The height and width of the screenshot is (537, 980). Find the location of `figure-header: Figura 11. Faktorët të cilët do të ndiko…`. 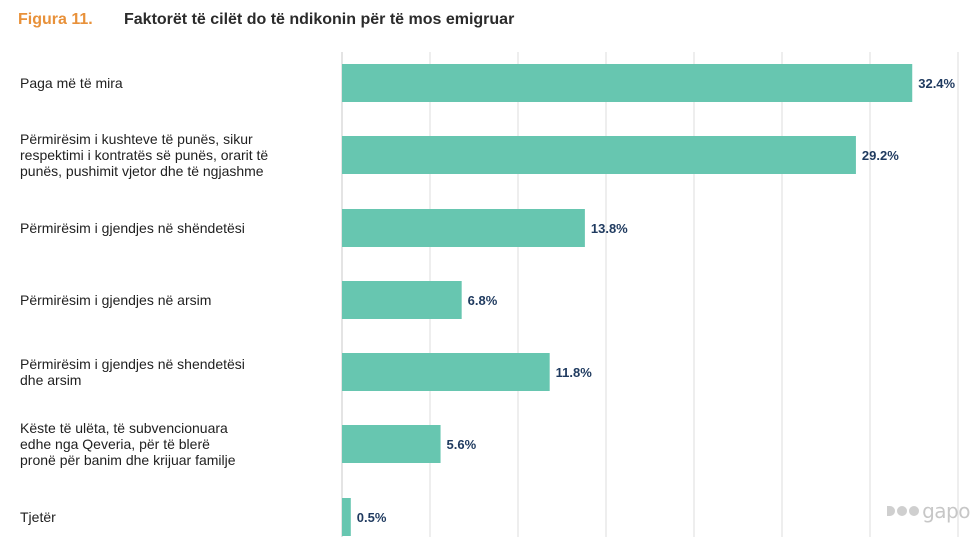

figure-header: Figura 11. Faktorët të cilët do të ndiko… is located at coordinates (266, 20).